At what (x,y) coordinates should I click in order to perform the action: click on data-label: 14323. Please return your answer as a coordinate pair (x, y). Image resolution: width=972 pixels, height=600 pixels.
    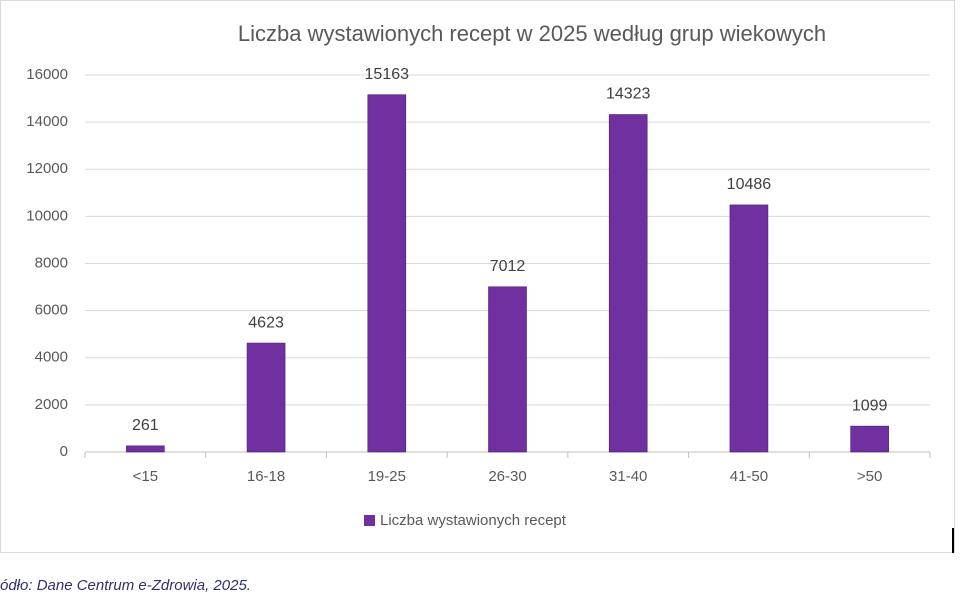
    Looking at the image, I should click on (628, 94).